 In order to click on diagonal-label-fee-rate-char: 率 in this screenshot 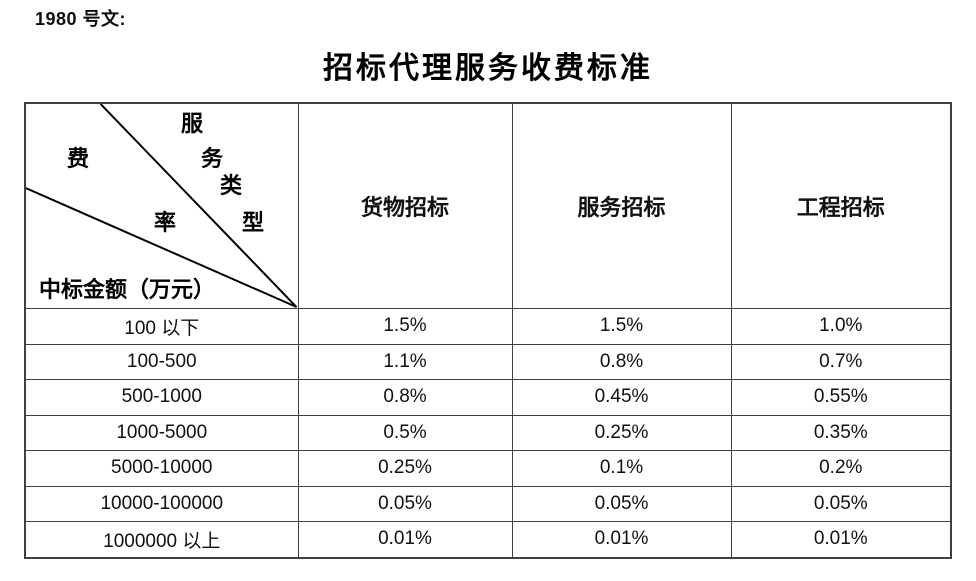, I will do `click(165, 222)`.